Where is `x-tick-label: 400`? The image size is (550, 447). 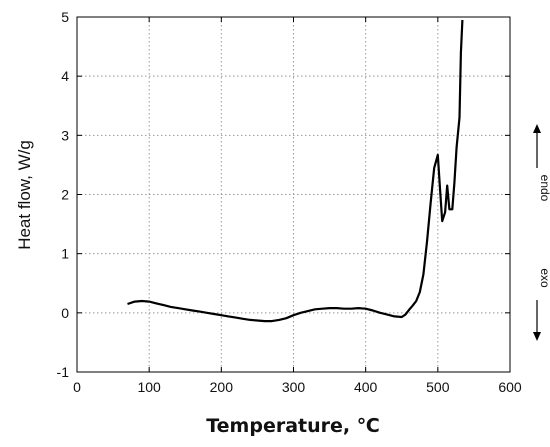 x-tick-label: 400 is located at coordinates (366, 387).